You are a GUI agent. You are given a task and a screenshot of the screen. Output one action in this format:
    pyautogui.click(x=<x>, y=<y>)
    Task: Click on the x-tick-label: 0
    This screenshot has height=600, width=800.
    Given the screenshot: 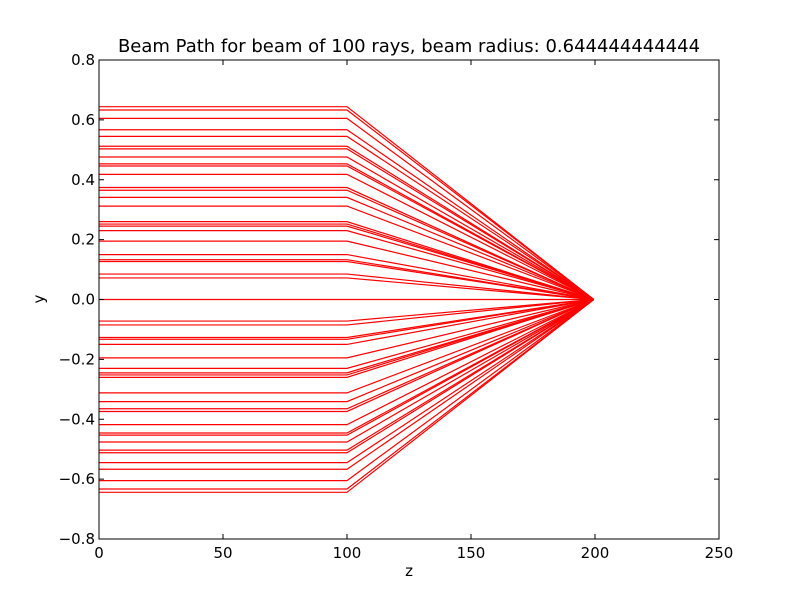 What is the action you would take?
    pyautogui.click(x=99, y=553)
    